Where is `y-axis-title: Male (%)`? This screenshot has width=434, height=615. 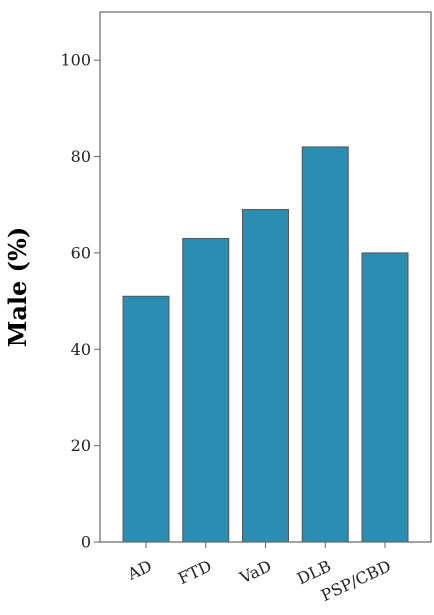 y-axis-title: Male (%) is located at coordinates (17, 287).